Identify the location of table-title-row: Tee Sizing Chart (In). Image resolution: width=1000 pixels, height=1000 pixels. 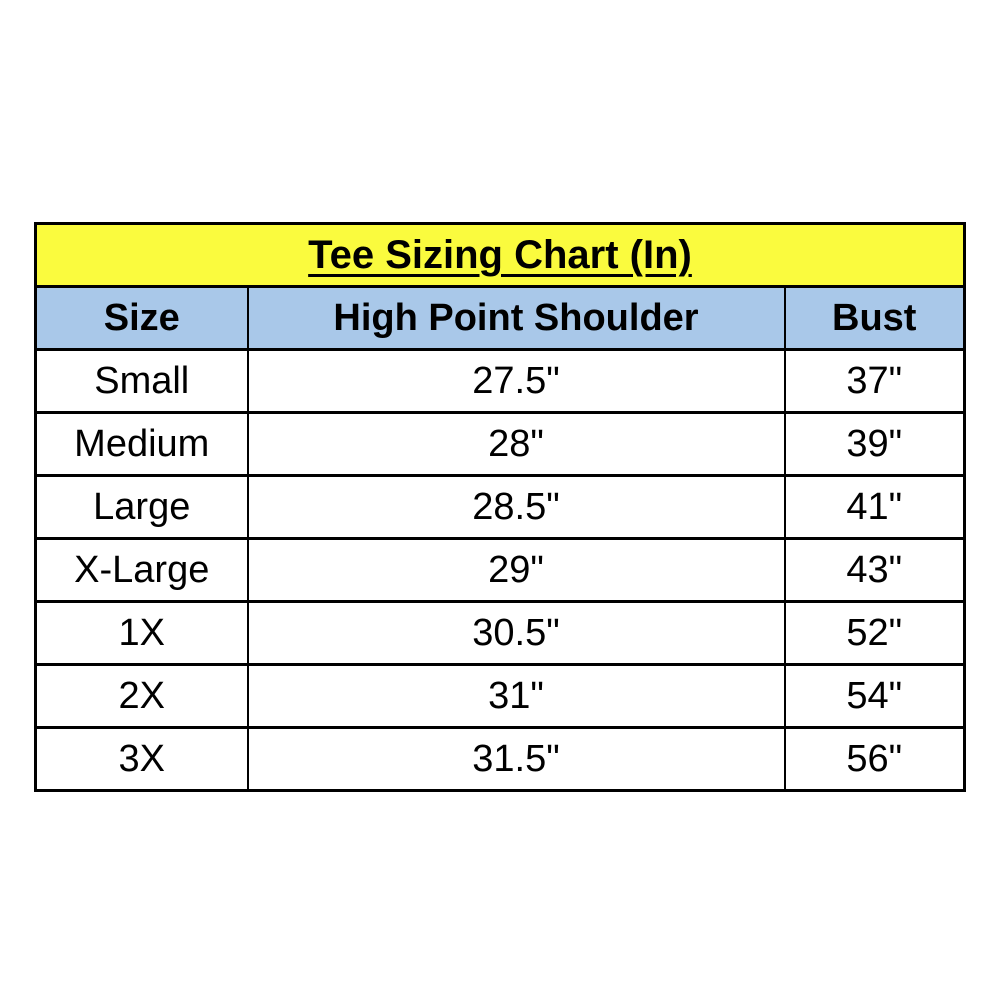
(500, 255).